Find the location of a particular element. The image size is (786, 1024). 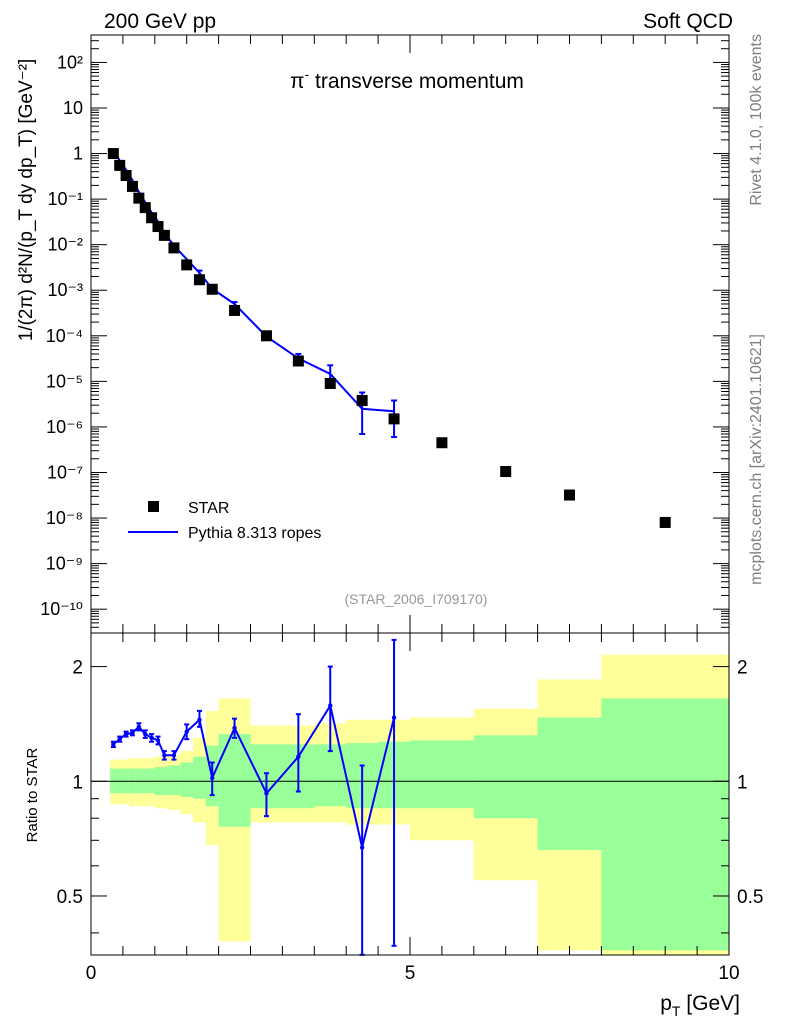

main-y-tick-label: 10⁻⁵ is located at coordinates (64, 381).